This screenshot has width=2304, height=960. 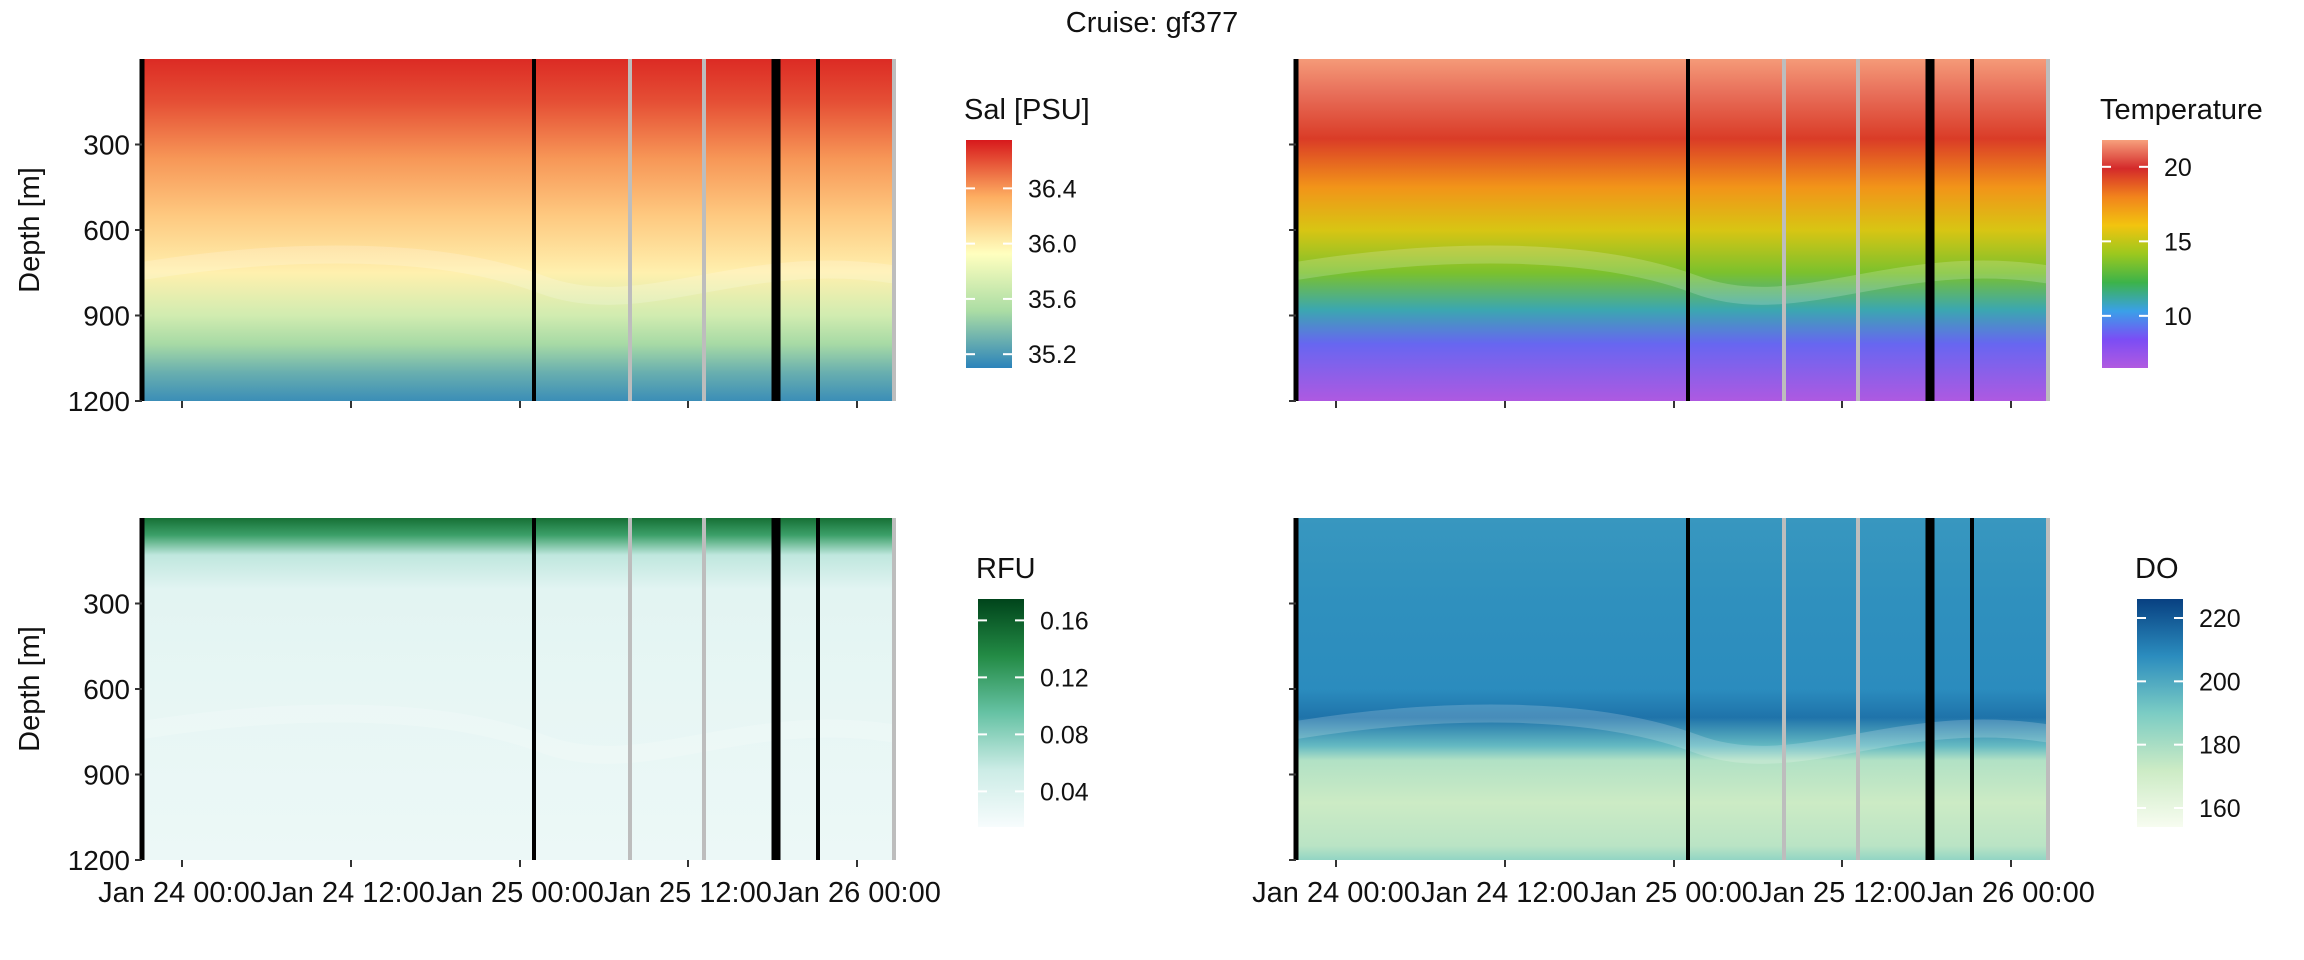 What do you see at coordinates (1052, 300) in the screenshot?
I see `colorbar-tick-label: 35.6` at bounding box center [1052, 300].